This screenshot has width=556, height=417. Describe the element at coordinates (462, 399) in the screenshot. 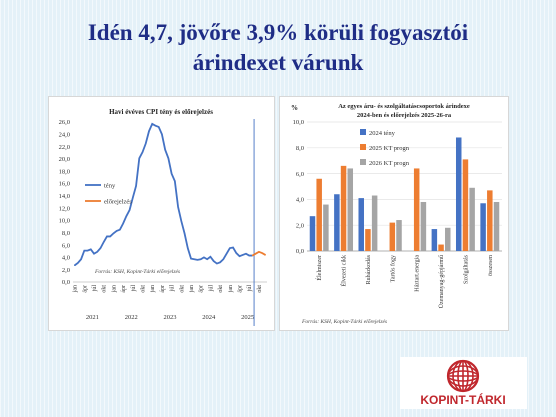

I see `logo-text: KOPINT-TÁRKI` at that location.